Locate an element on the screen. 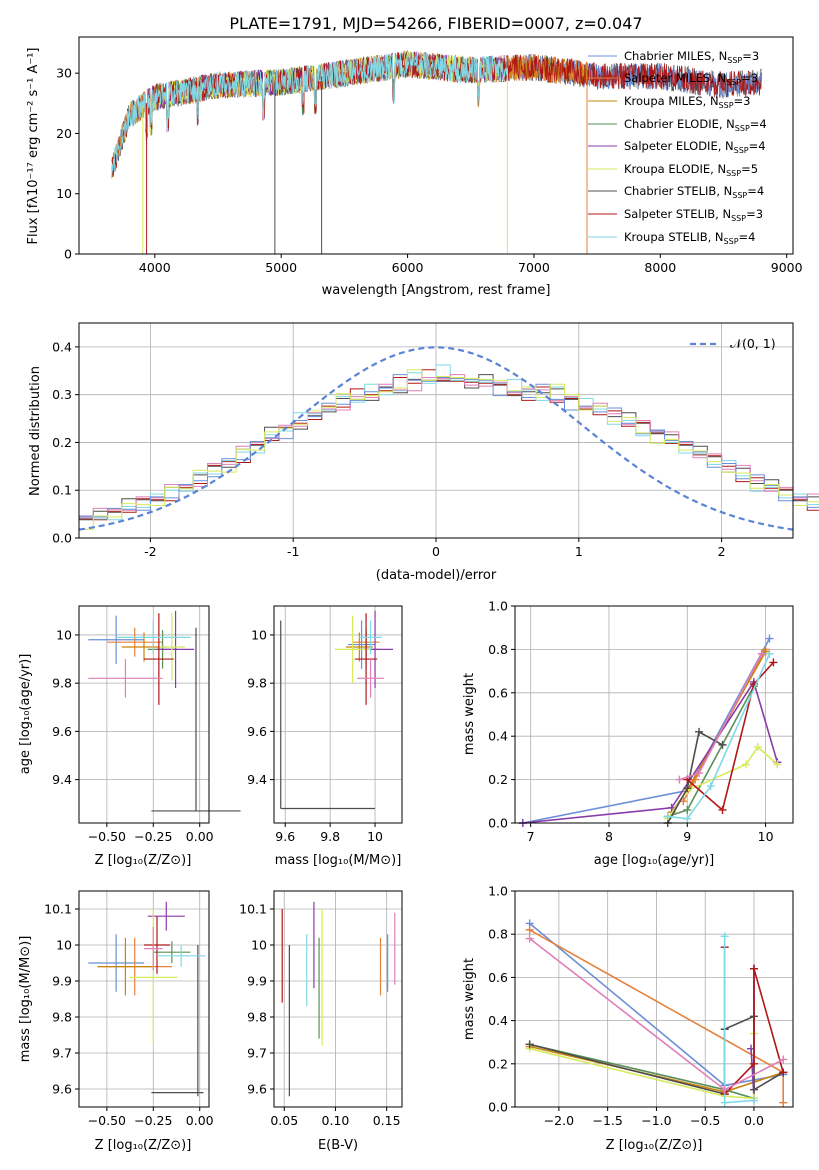 This screenshot has height=1170, width=819. x-tick-label: 2 is located at coordinates (722, 551).